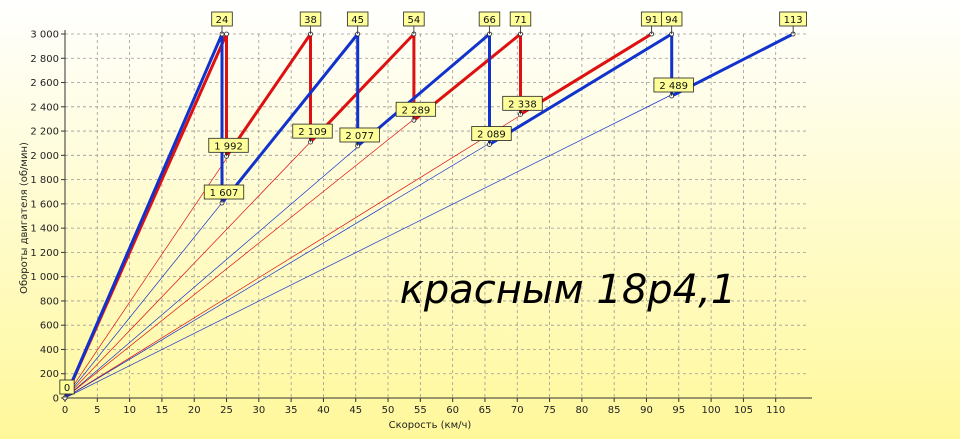  I want to click on data-label-text: 45, so click(357, 20).